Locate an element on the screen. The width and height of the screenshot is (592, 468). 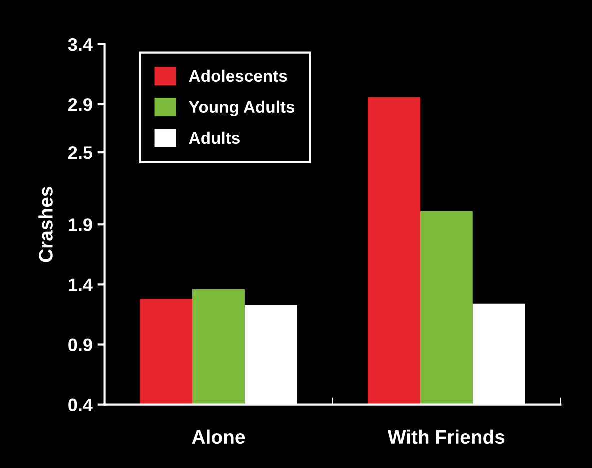
y-axis-title: Crashes is located at coordinates (45, 224).